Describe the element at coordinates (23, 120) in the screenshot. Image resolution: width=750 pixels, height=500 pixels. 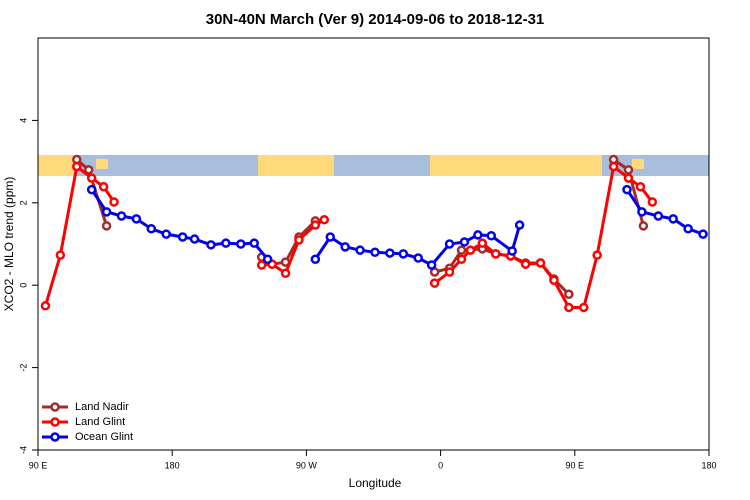
I see `y-tick-label: 4` at that location.